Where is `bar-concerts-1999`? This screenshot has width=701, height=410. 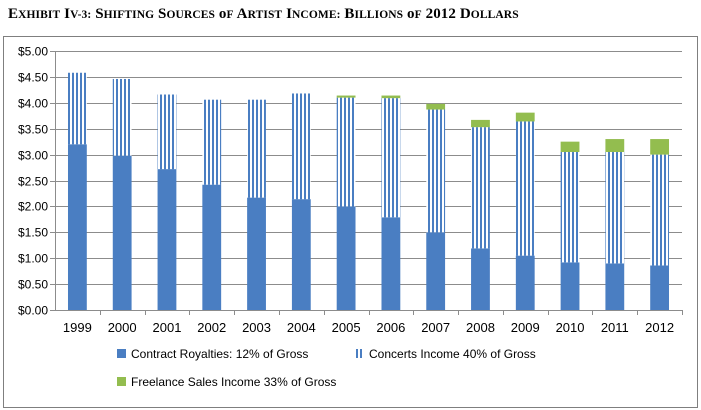 bar-concerts-1999 is located at coordinates (77, 108).